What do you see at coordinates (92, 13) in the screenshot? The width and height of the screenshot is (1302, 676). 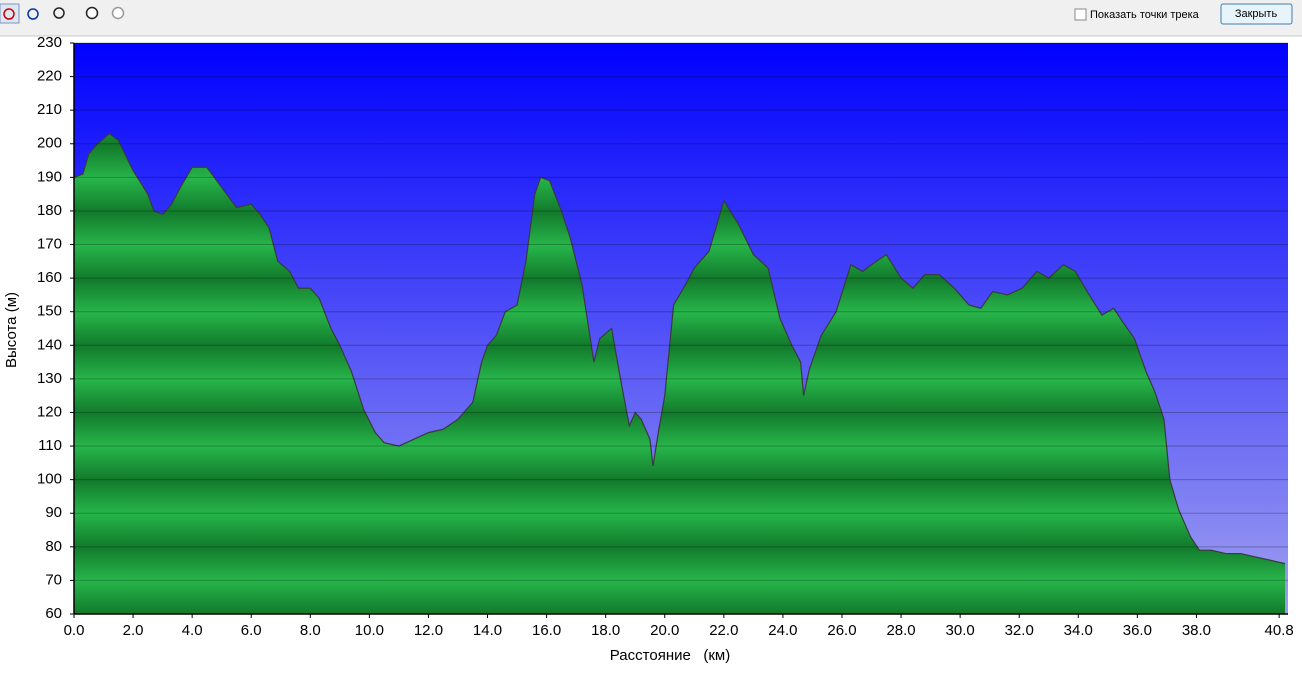 I see `tool-zoom-in` at bounding box center [92, 13].